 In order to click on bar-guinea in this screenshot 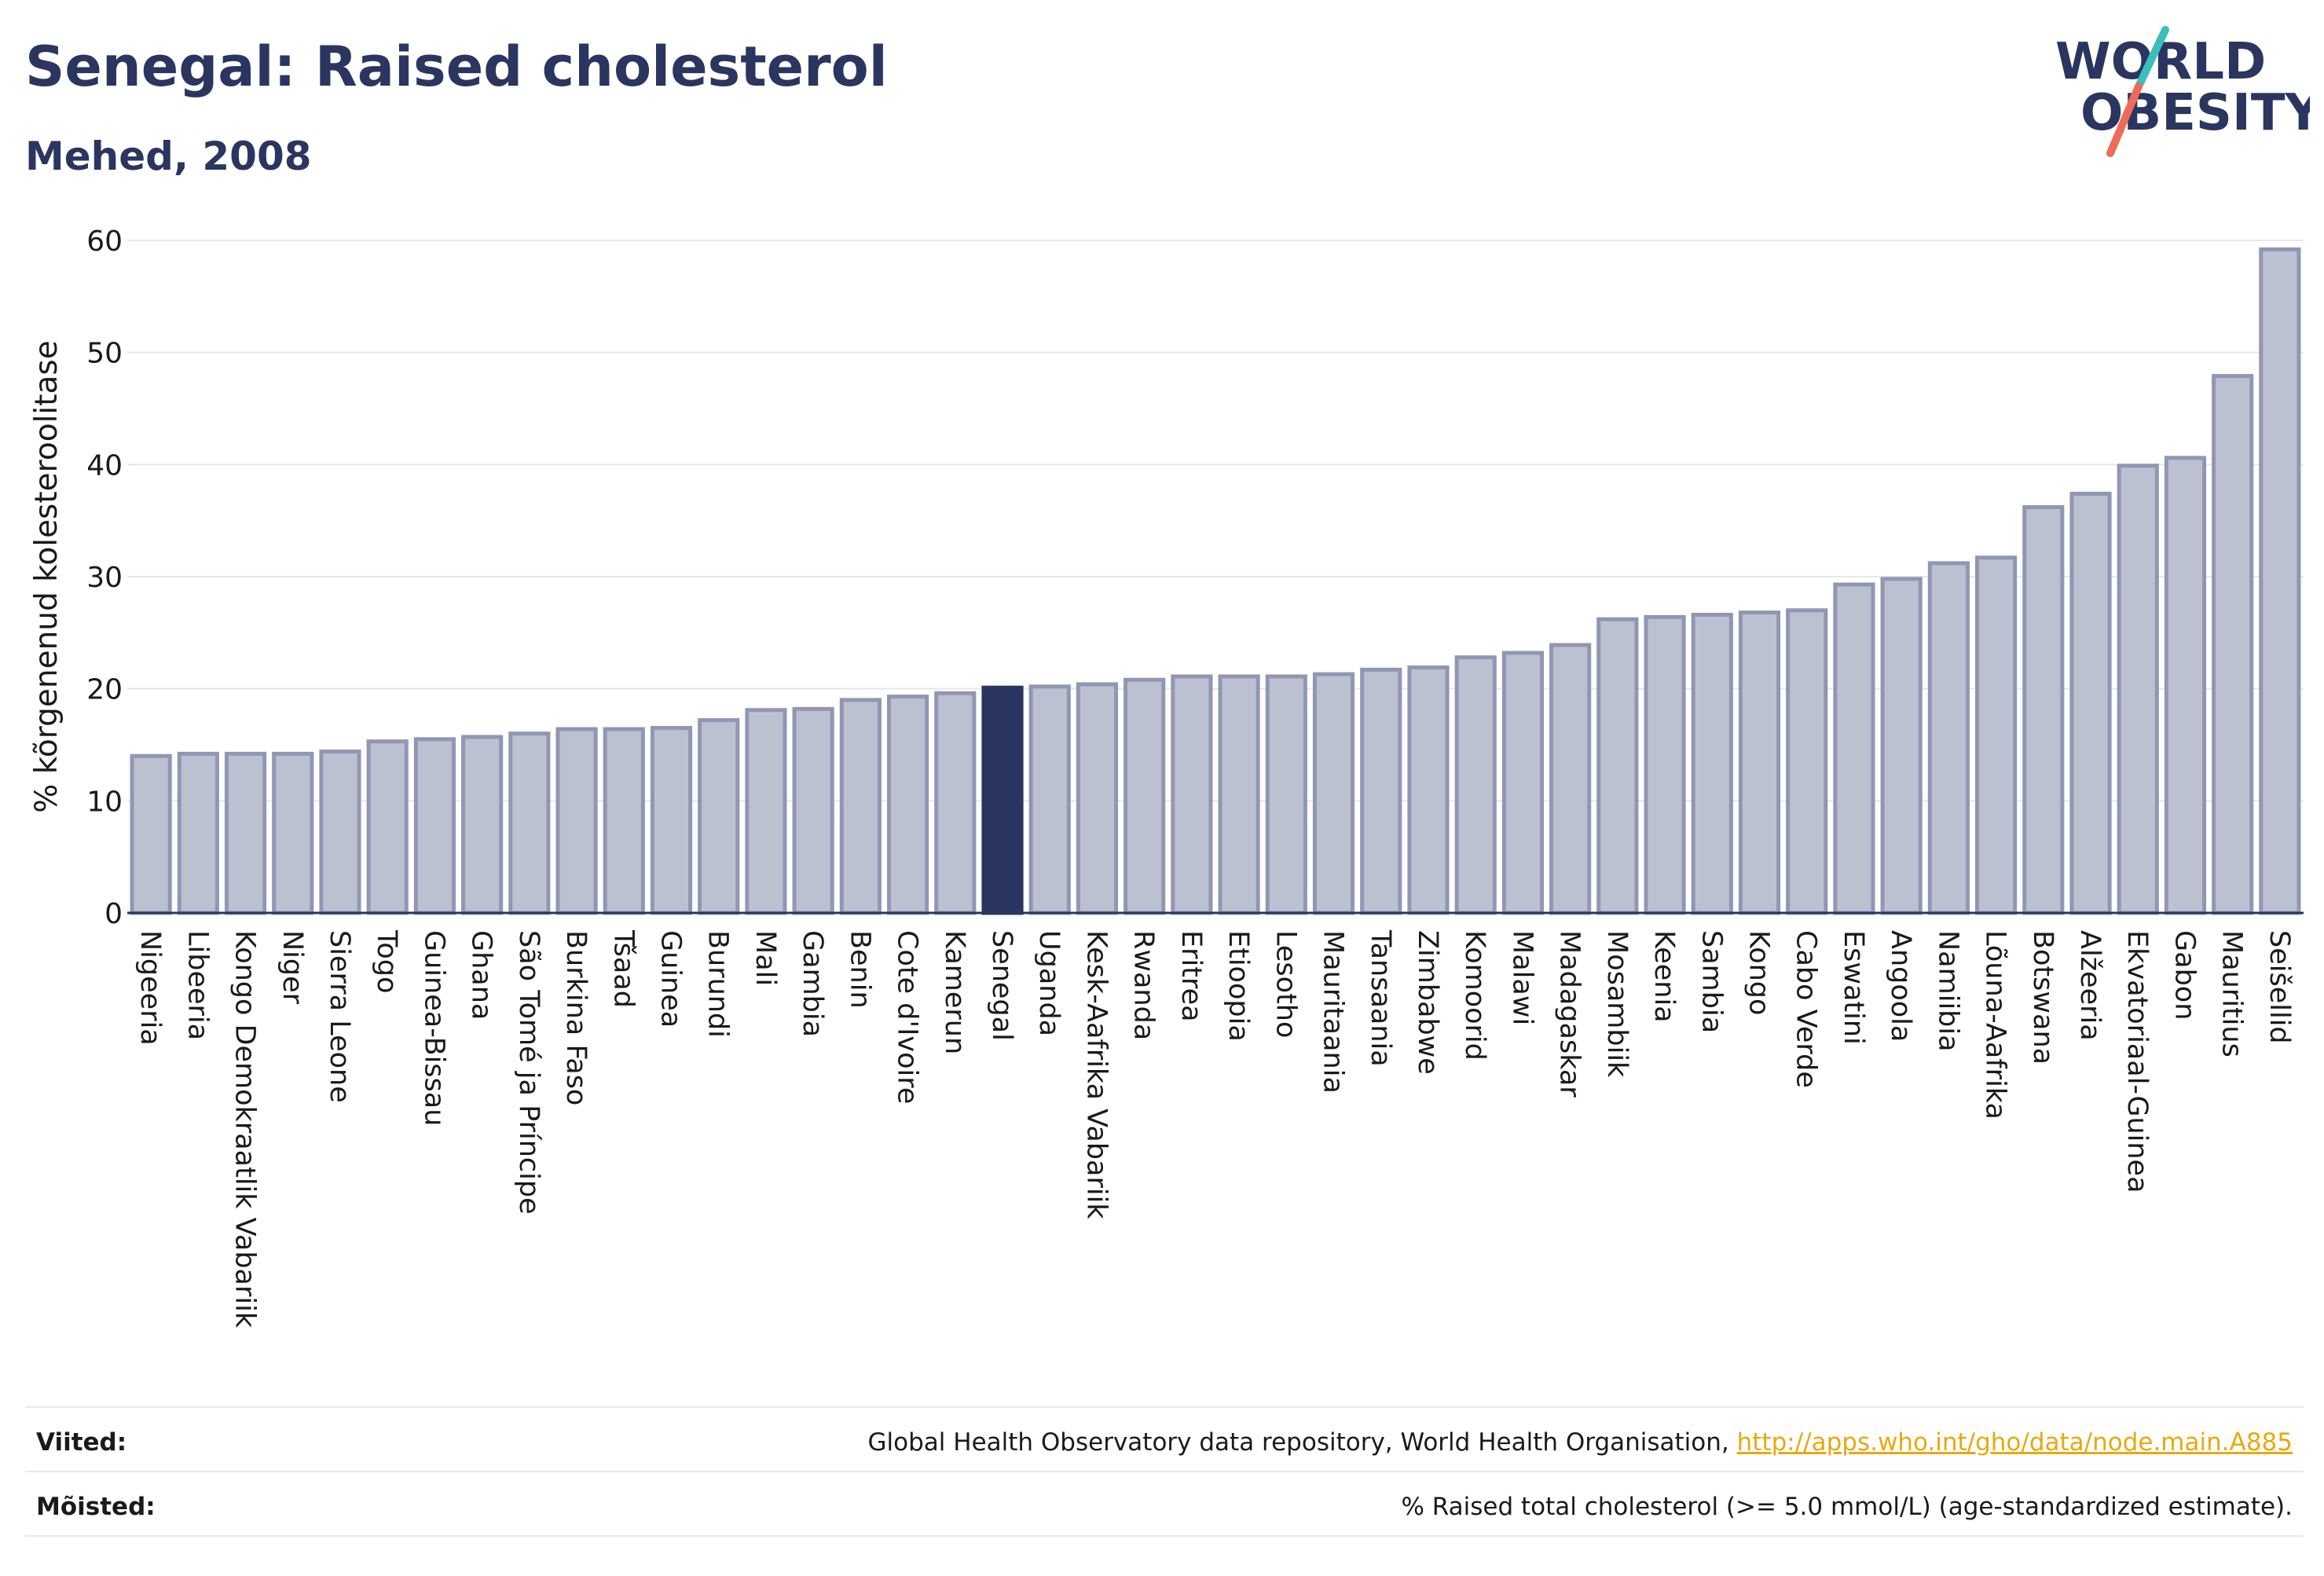, I will do `click(671, 820)`.